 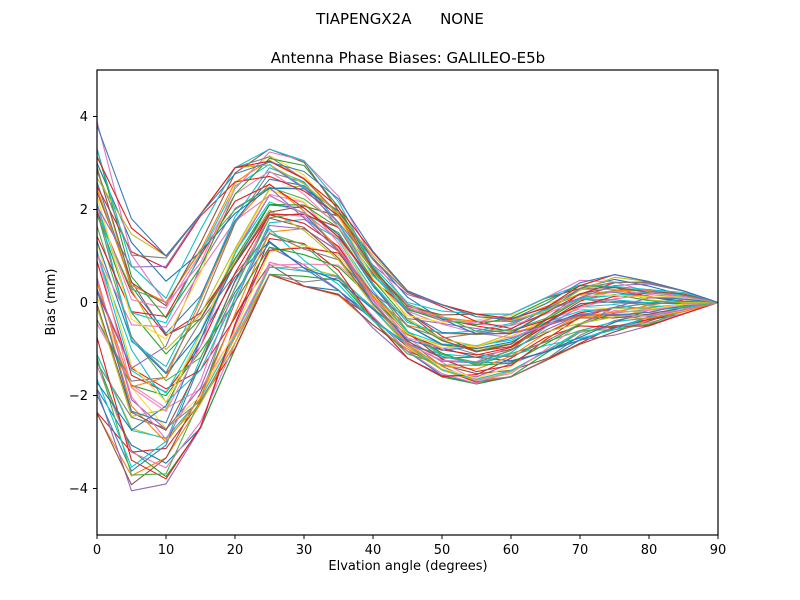 What do you see at coordinates (409, 546) in the screenshot?
I see `x-axis-ticks: 0 10 20 30 40 50 60 70 80 90` at bounding box center [409, 546].